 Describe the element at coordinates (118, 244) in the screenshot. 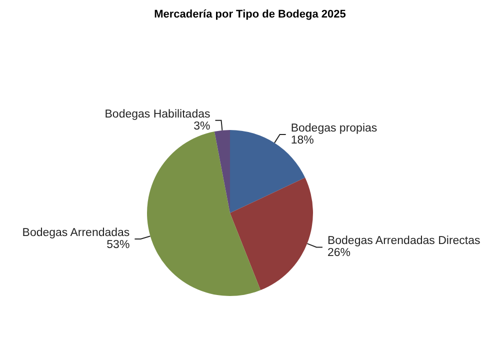

I see `data-label: 53%` at that location.